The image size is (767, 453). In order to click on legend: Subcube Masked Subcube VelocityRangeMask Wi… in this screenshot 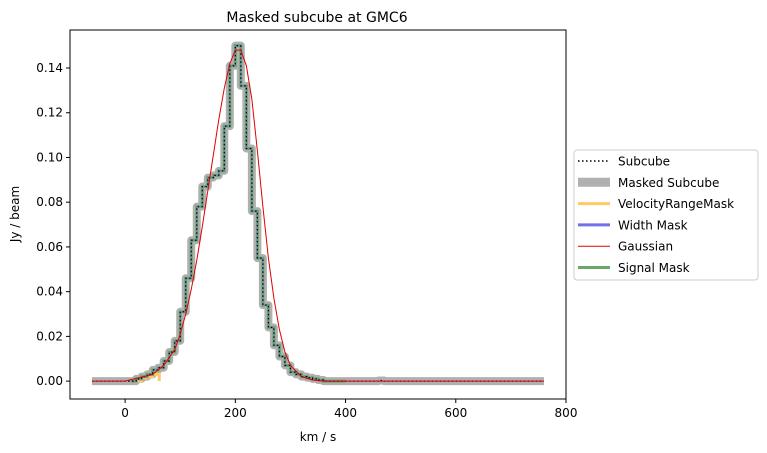, I will do `click(666, 215)`.